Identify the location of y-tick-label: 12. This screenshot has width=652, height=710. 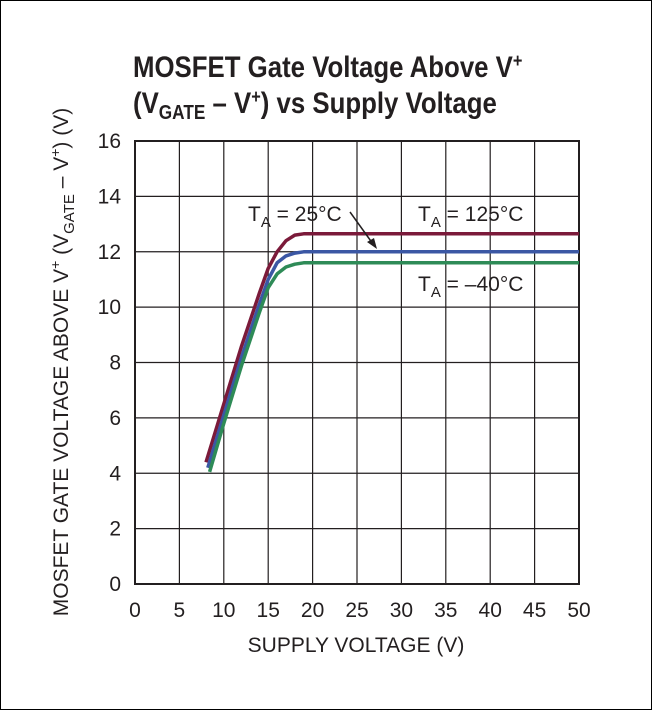
(109, 252).